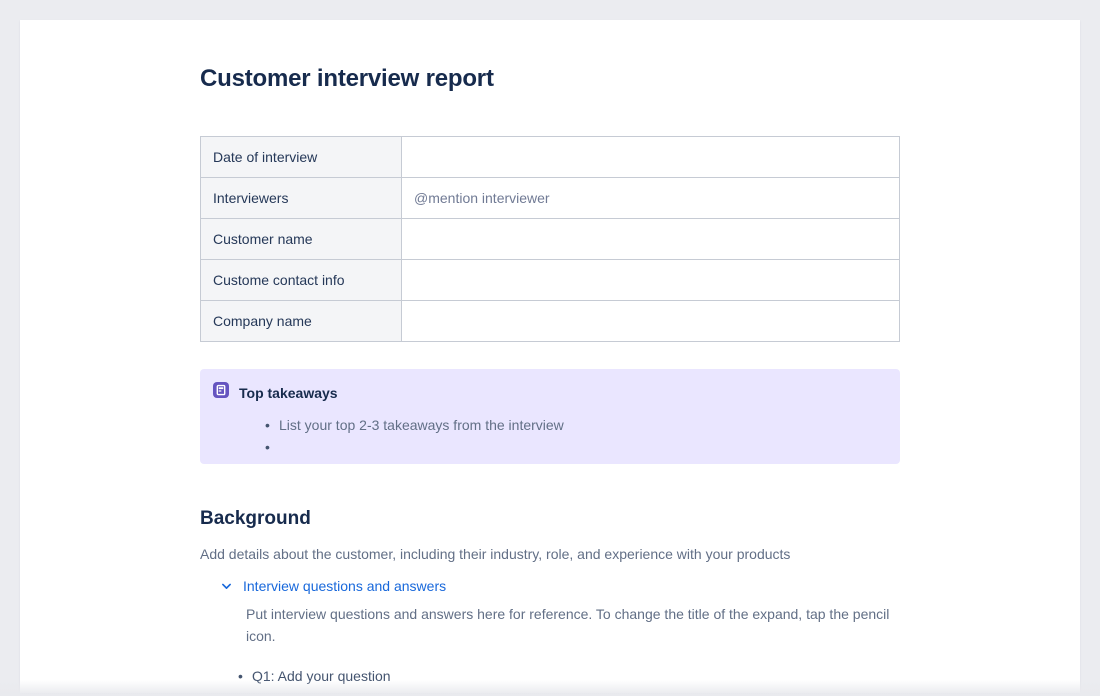 The height and width of the screenshot is (696, 1100). Describe the element at coordinates (548, 392) in the screenshot. I see `panel-header: Top takeaways` at that location.